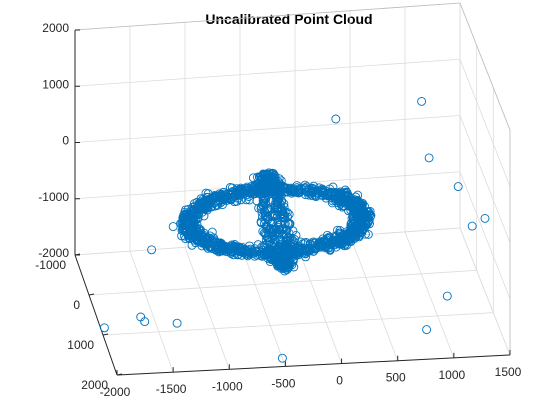 The width and height of the screenshot is (560, 420). Describe the element at coordinates (339, 381) in the screenshot. I see `x-tick-label: 0` at that location.